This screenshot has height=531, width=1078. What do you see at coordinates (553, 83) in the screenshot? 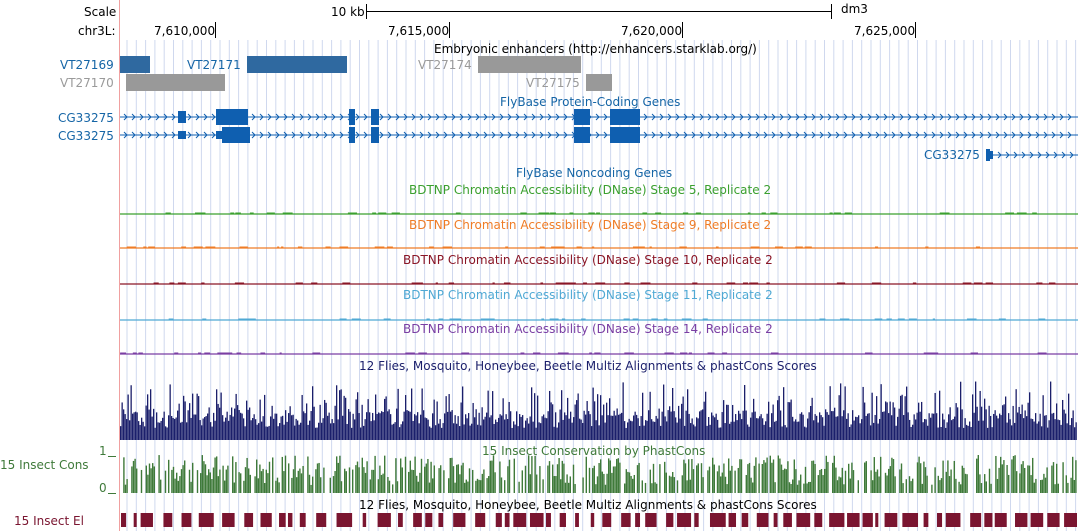
I see `enhancer-label-vt27175: VT27175` at bounding box center [553, 83].